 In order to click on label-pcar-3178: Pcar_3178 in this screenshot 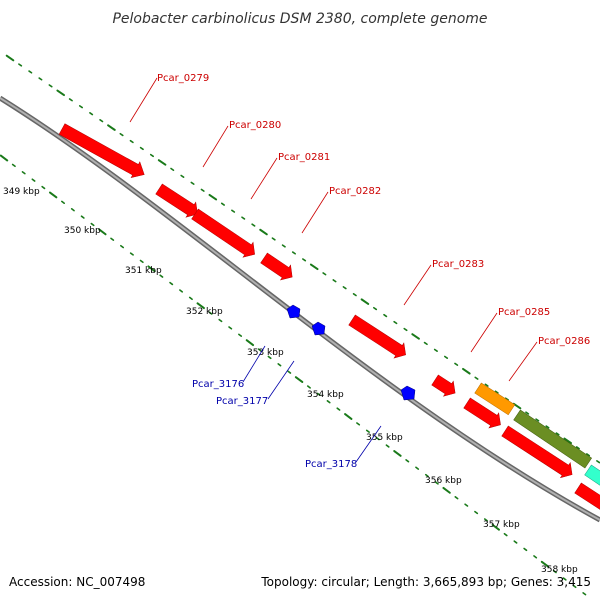, I will do `click(331, 464)`.